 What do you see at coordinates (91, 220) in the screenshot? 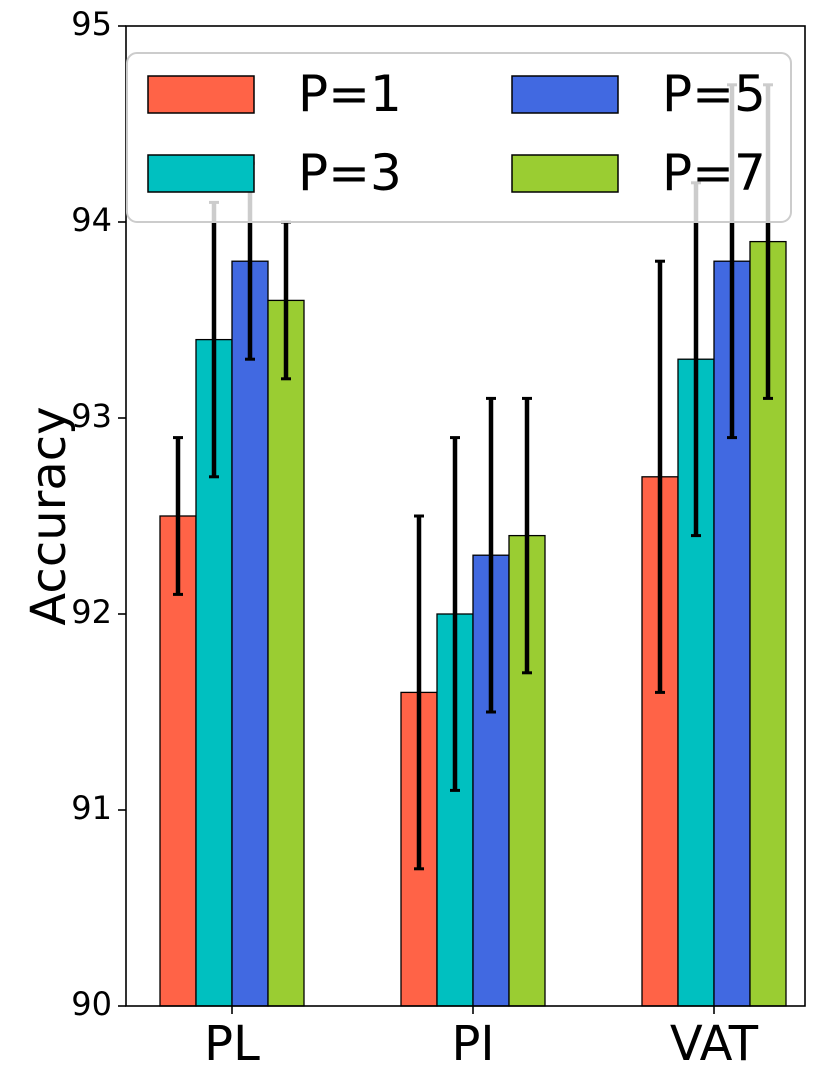
I see `y-tick-label-94: 94` at bounding box center [91, 220].